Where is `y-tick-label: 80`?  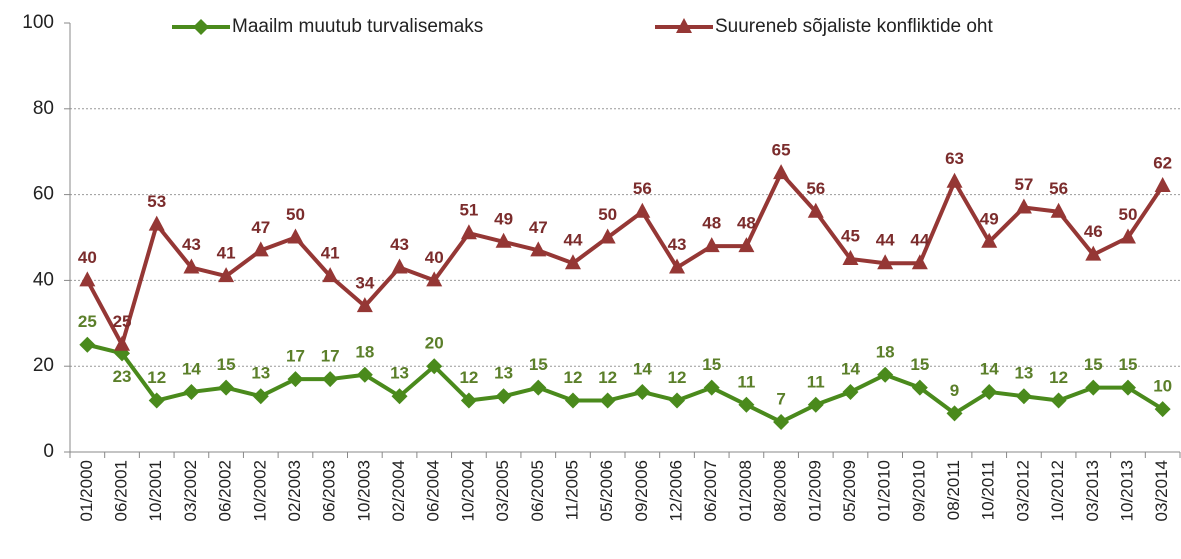 y-tick-label: 80 is located at coordinates (43, 108).